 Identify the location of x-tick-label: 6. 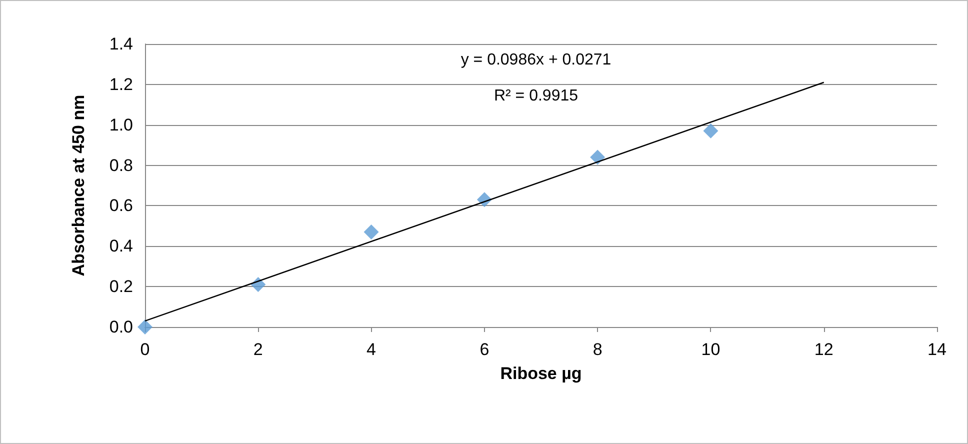
(485, 349).